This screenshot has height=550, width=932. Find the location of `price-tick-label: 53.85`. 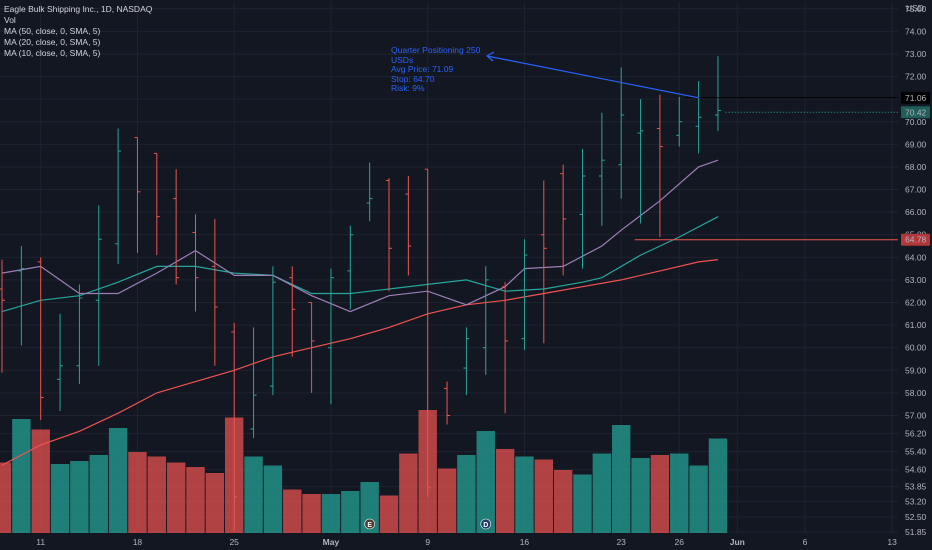

price-tick-label: 53.85 is located at coordinates (916, 487).